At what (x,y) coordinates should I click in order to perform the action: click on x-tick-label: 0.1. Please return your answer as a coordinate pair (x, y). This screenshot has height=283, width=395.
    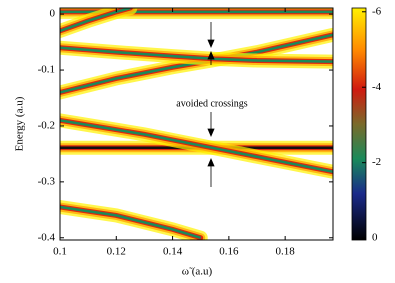
    Looking at the image, I should click on (60, 252).